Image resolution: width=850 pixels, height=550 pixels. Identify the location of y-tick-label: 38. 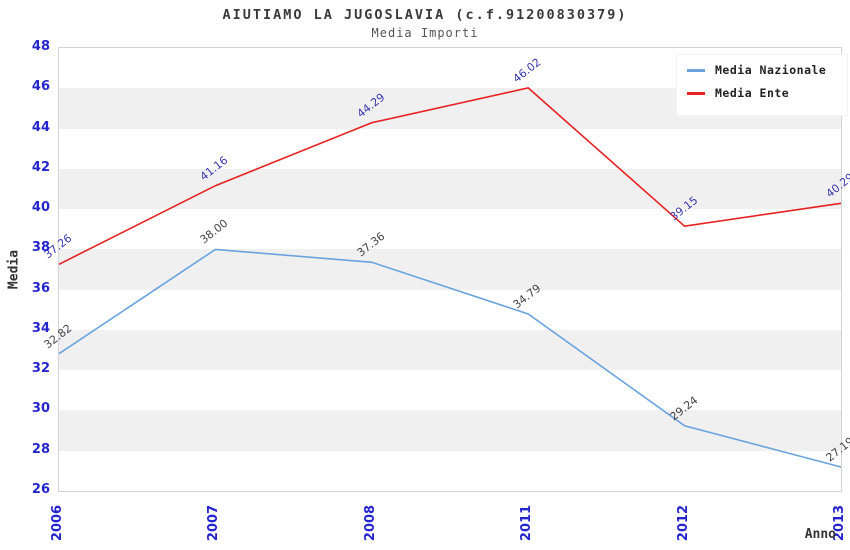
(40, 248).